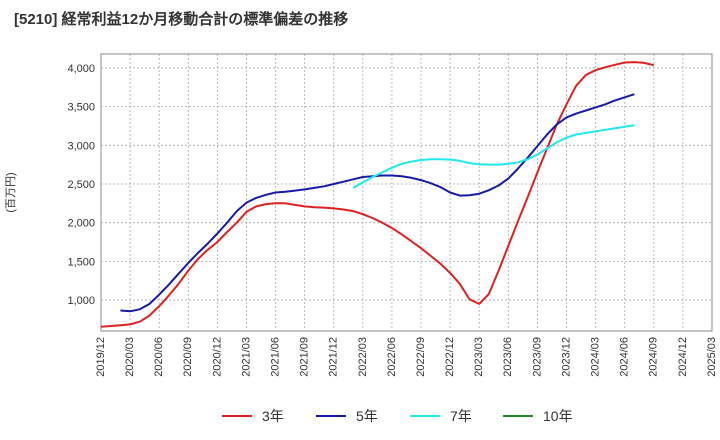  What do you see at coordinates (253, 416) in the screenshot?
I see `legend-item-3y: 3年` at bounding box center [253, 416].